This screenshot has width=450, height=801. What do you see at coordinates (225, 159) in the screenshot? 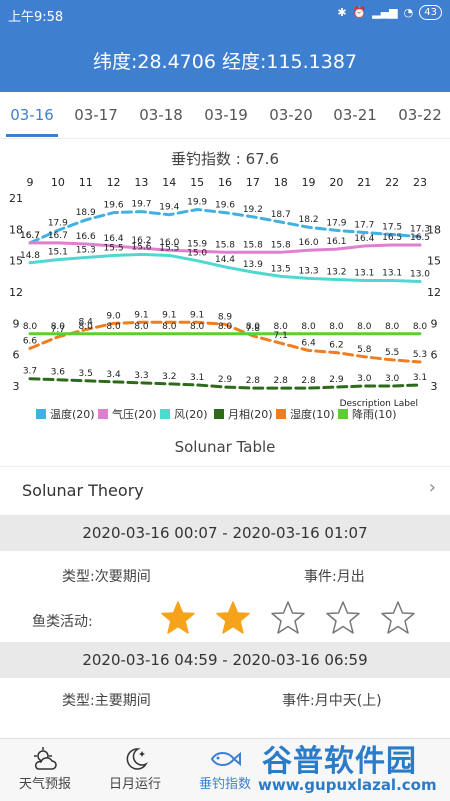
I see `chart-title: 垂钓指数 : 67.6` at bounding box center [225, 159].